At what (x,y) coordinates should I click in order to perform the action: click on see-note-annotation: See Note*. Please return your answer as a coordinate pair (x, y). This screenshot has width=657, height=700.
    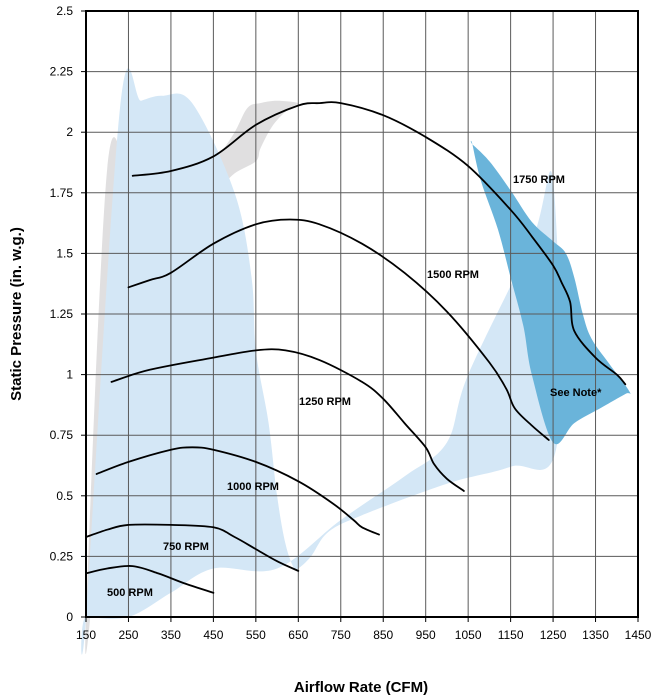
    Looking at the image, I should click on (576, 393).